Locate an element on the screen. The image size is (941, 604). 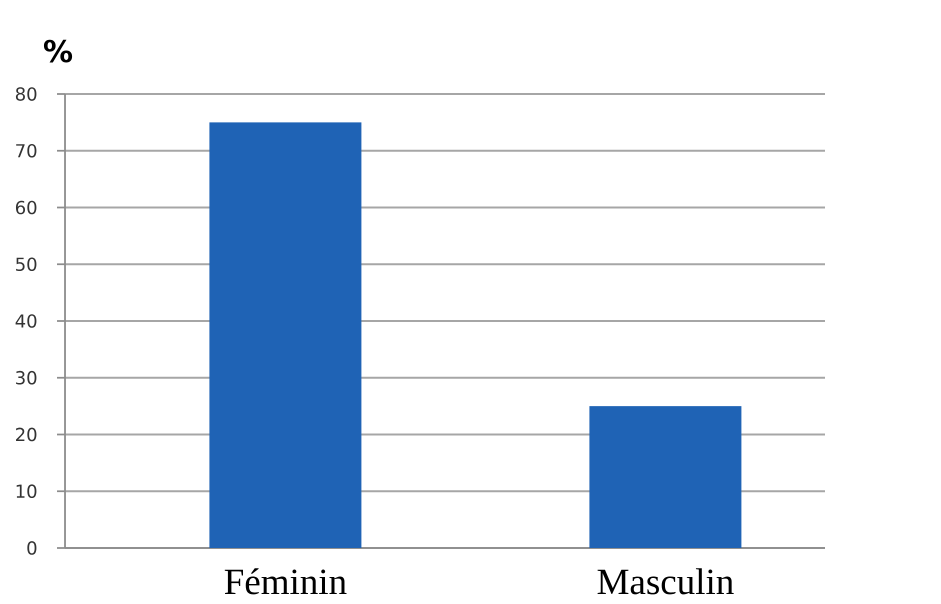
y-axis-title: % is located at coordinates (58, 51).